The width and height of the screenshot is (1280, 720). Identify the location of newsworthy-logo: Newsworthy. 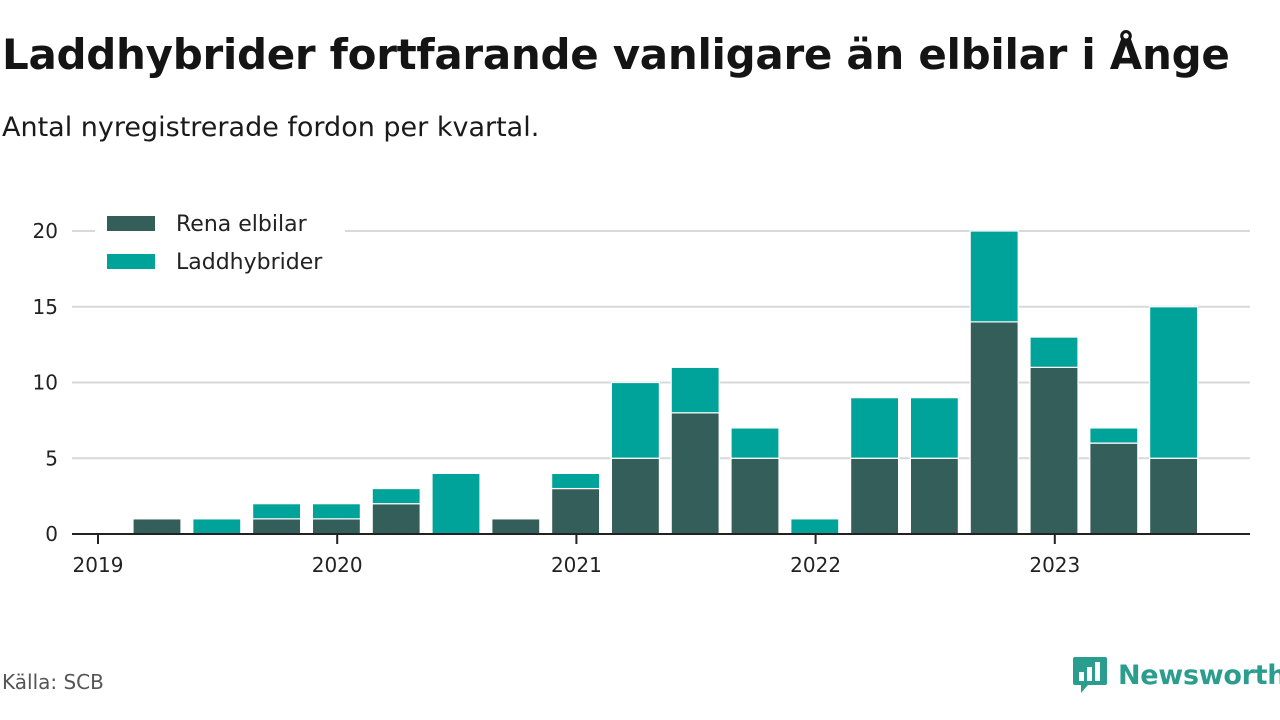
(1176, 675).